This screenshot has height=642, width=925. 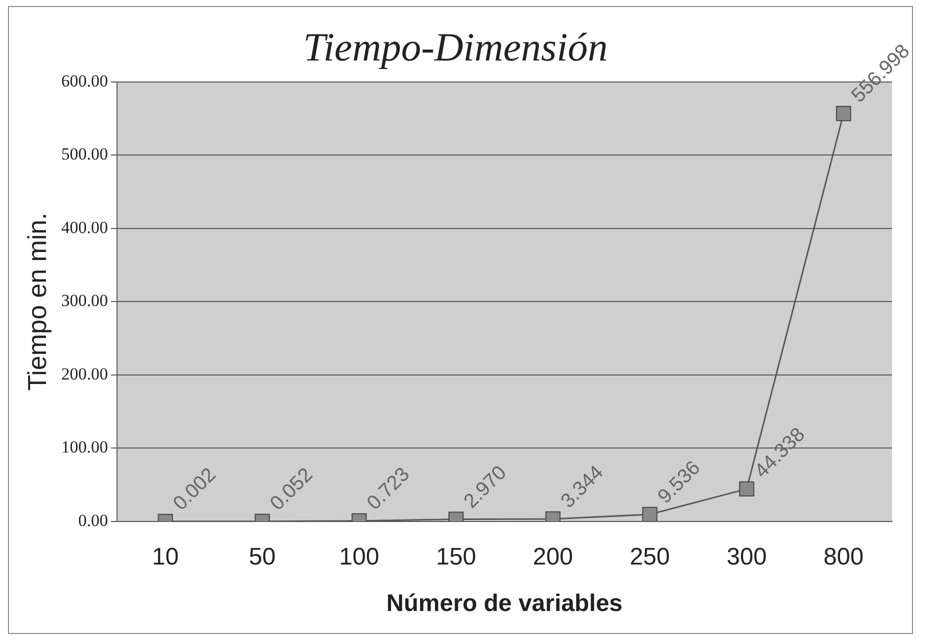 What do you see at coordinates (552, 556) in the screenshot?
I see `x-tick-label: 200` at bounding box center [552, 556].